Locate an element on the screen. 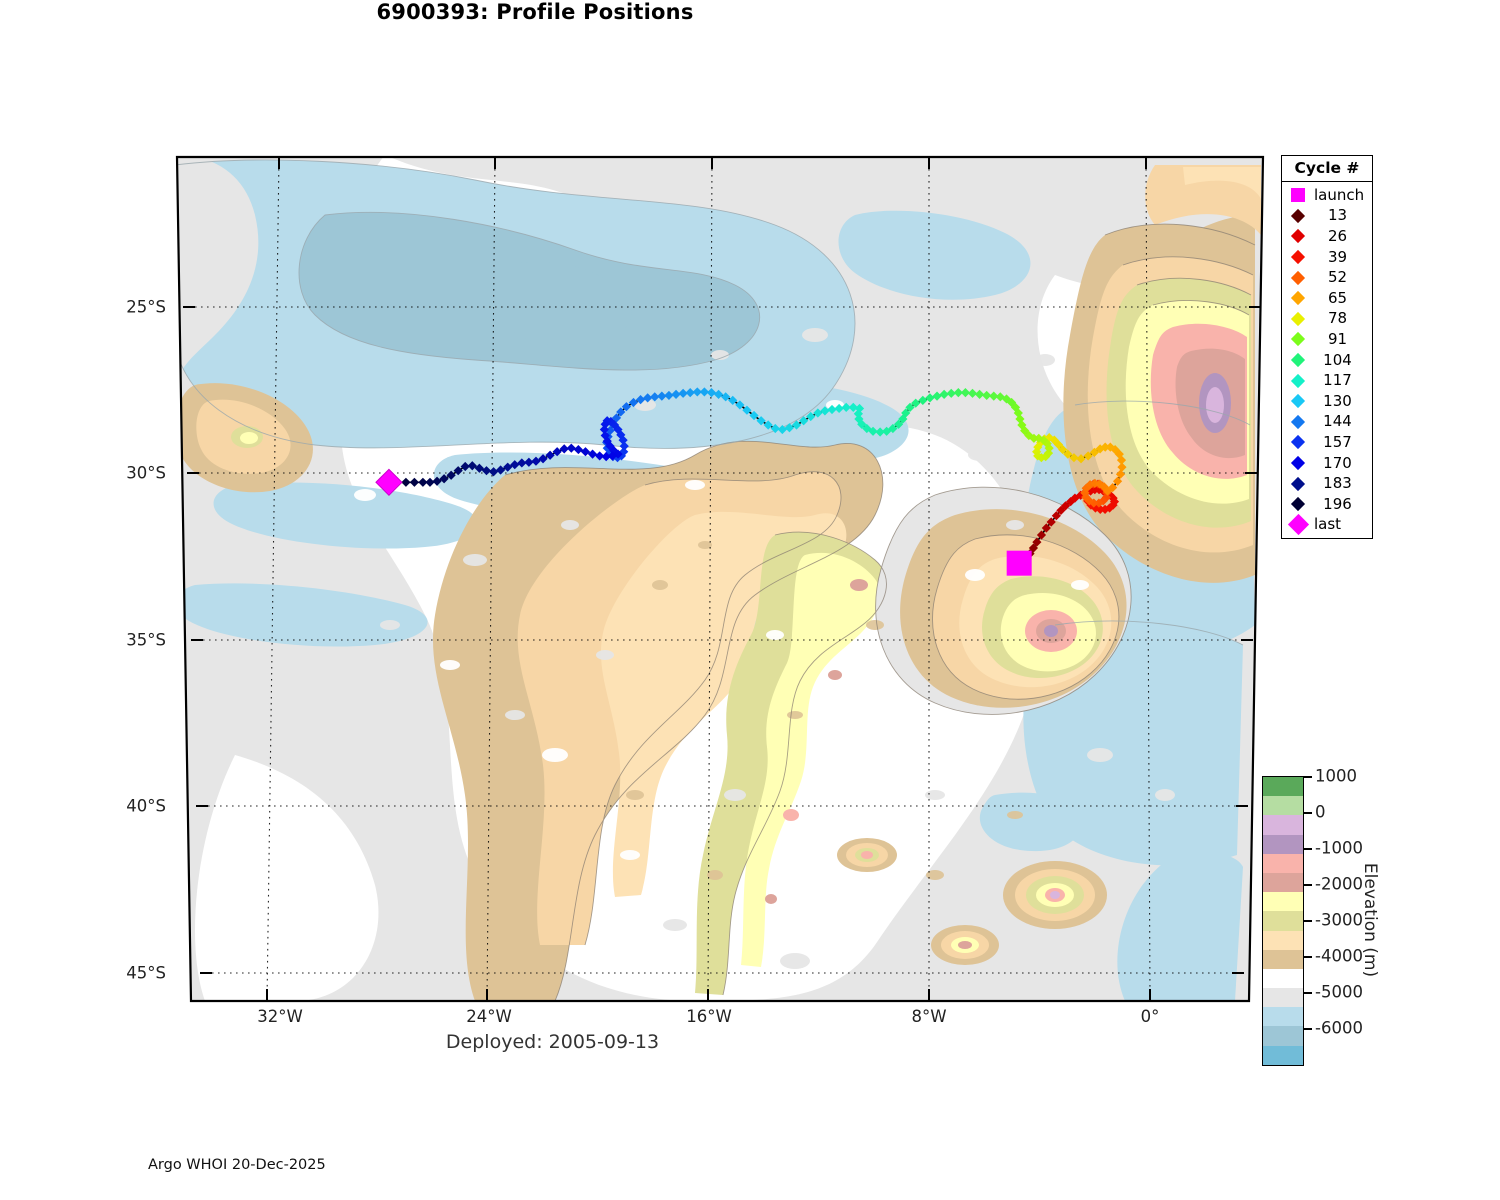 This screenshot has width=1500, height=1200. legend-label-104: 104 is located at coordinates (1337, 359).